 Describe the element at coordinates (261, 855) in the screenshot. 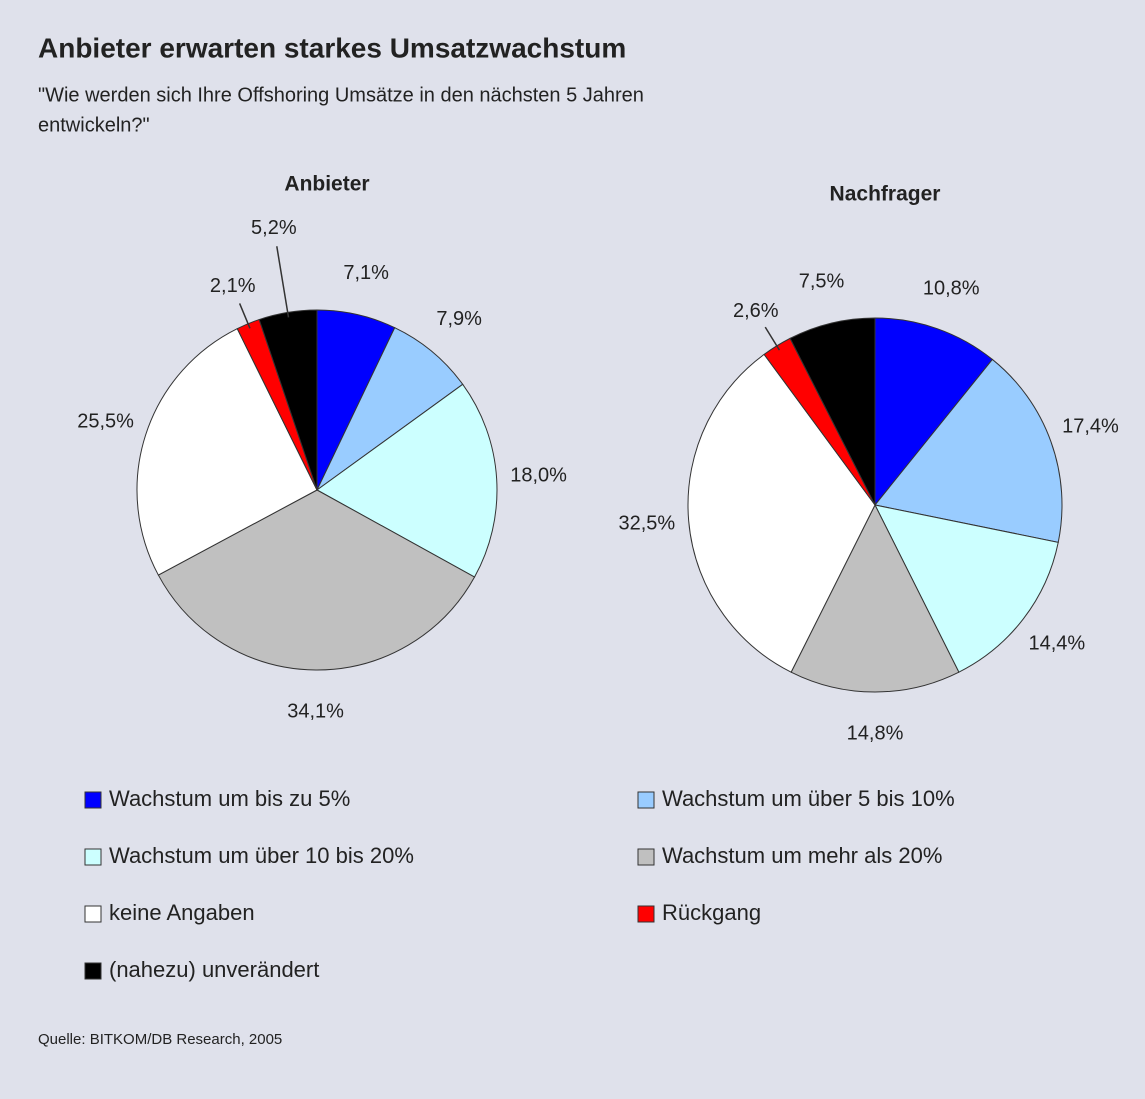

I see `legend-label: Wachstum um über 10 bis 20%` at that location.